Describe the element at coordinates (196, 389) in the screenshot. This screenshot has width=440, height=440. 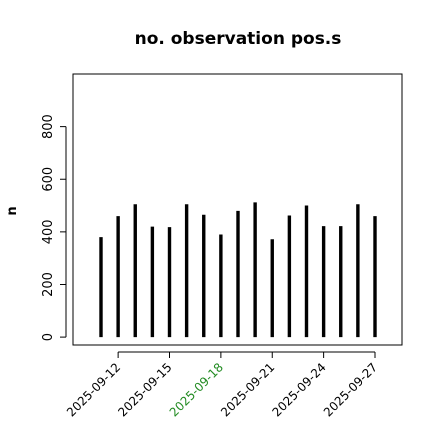
I see `x-tick-label: 2025-09-18` at that location.